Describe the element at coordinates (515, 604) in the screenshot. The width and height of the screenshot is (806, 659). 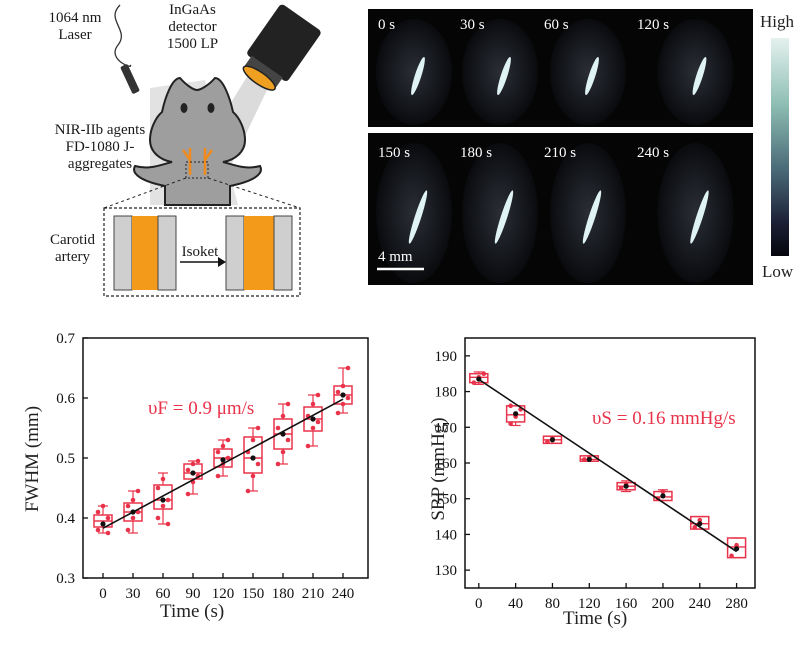
I see `x-tick-label: 40` at that location.